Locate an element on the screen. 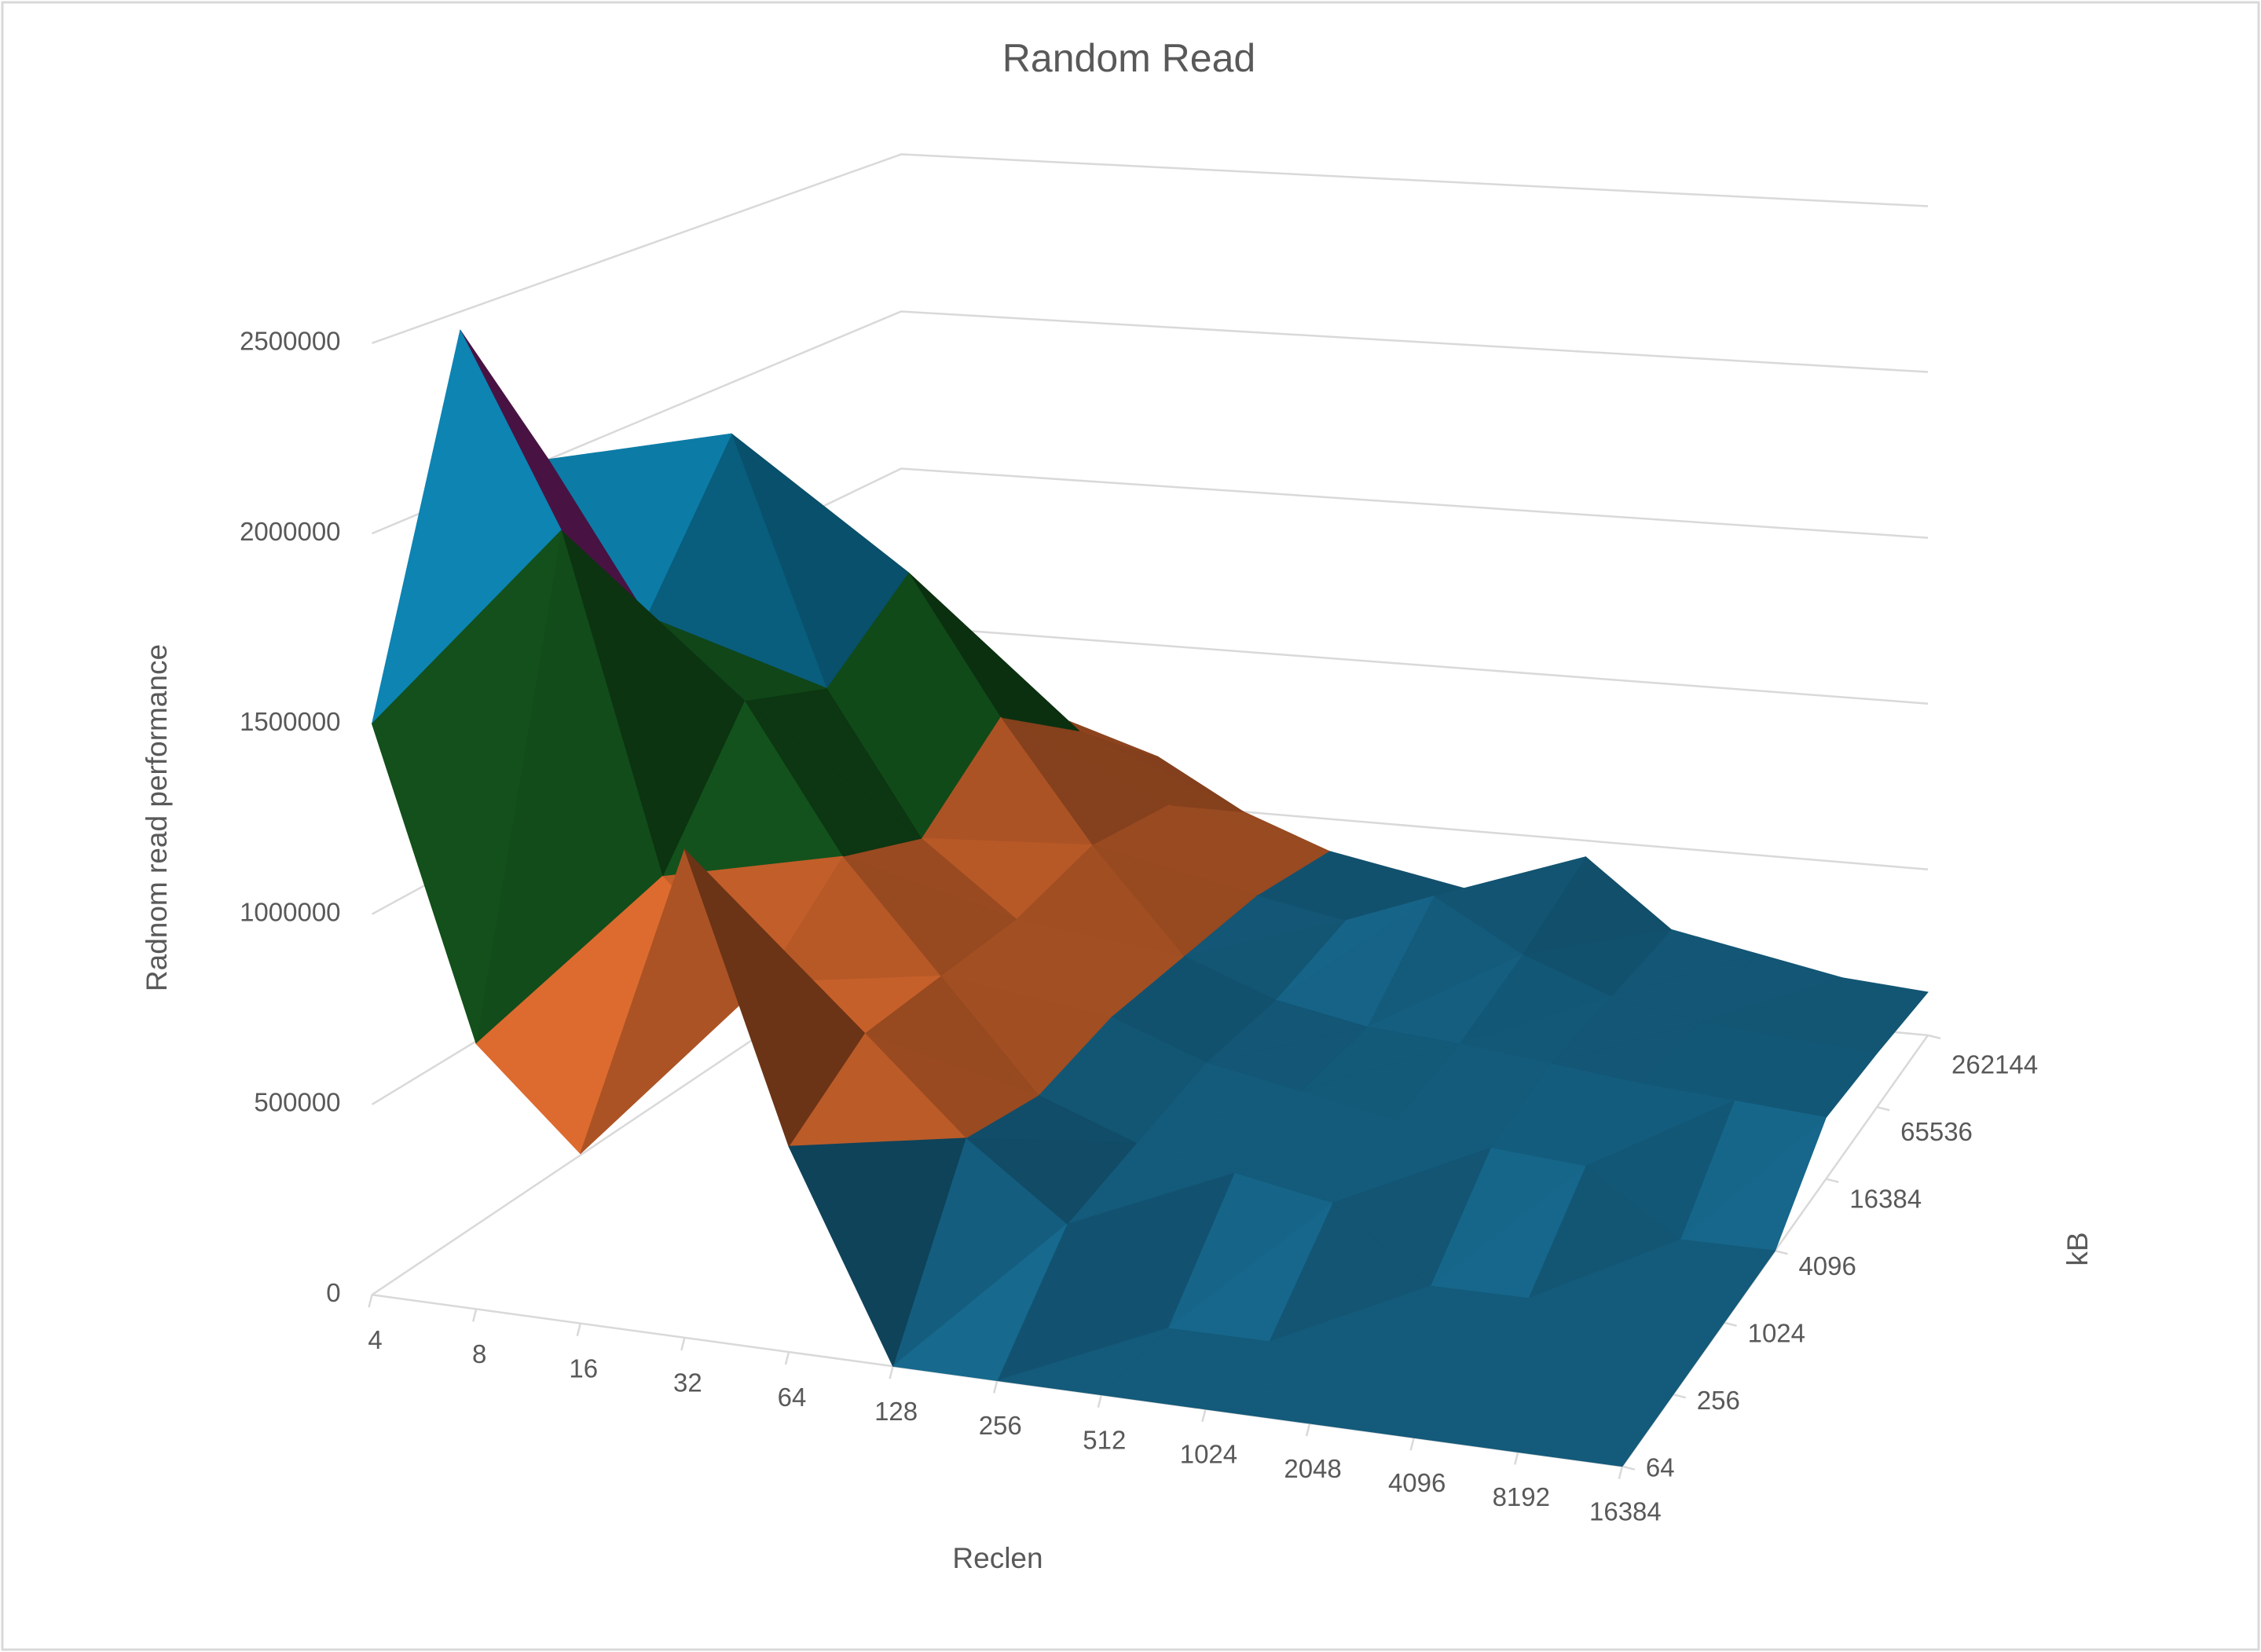 This screenshot has width=2261, height=1652. x-tick-label: 1024 is located at coordinates (1209, 1454).